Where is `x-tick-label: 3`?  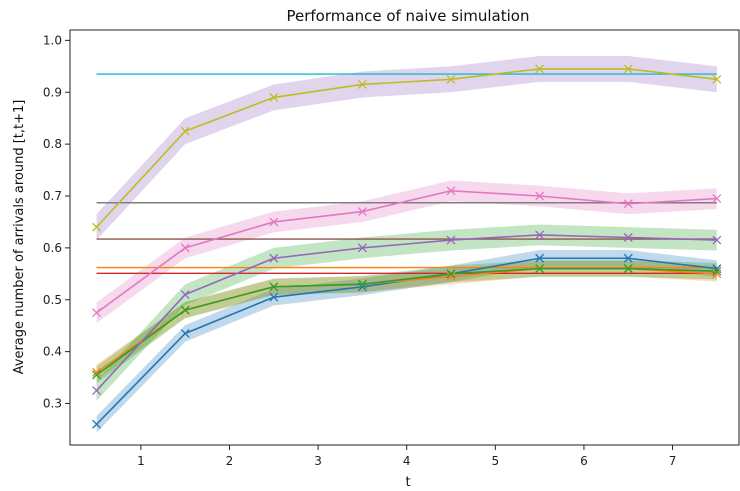
x-tick-label: 3 is located at coordinates (318, 461).